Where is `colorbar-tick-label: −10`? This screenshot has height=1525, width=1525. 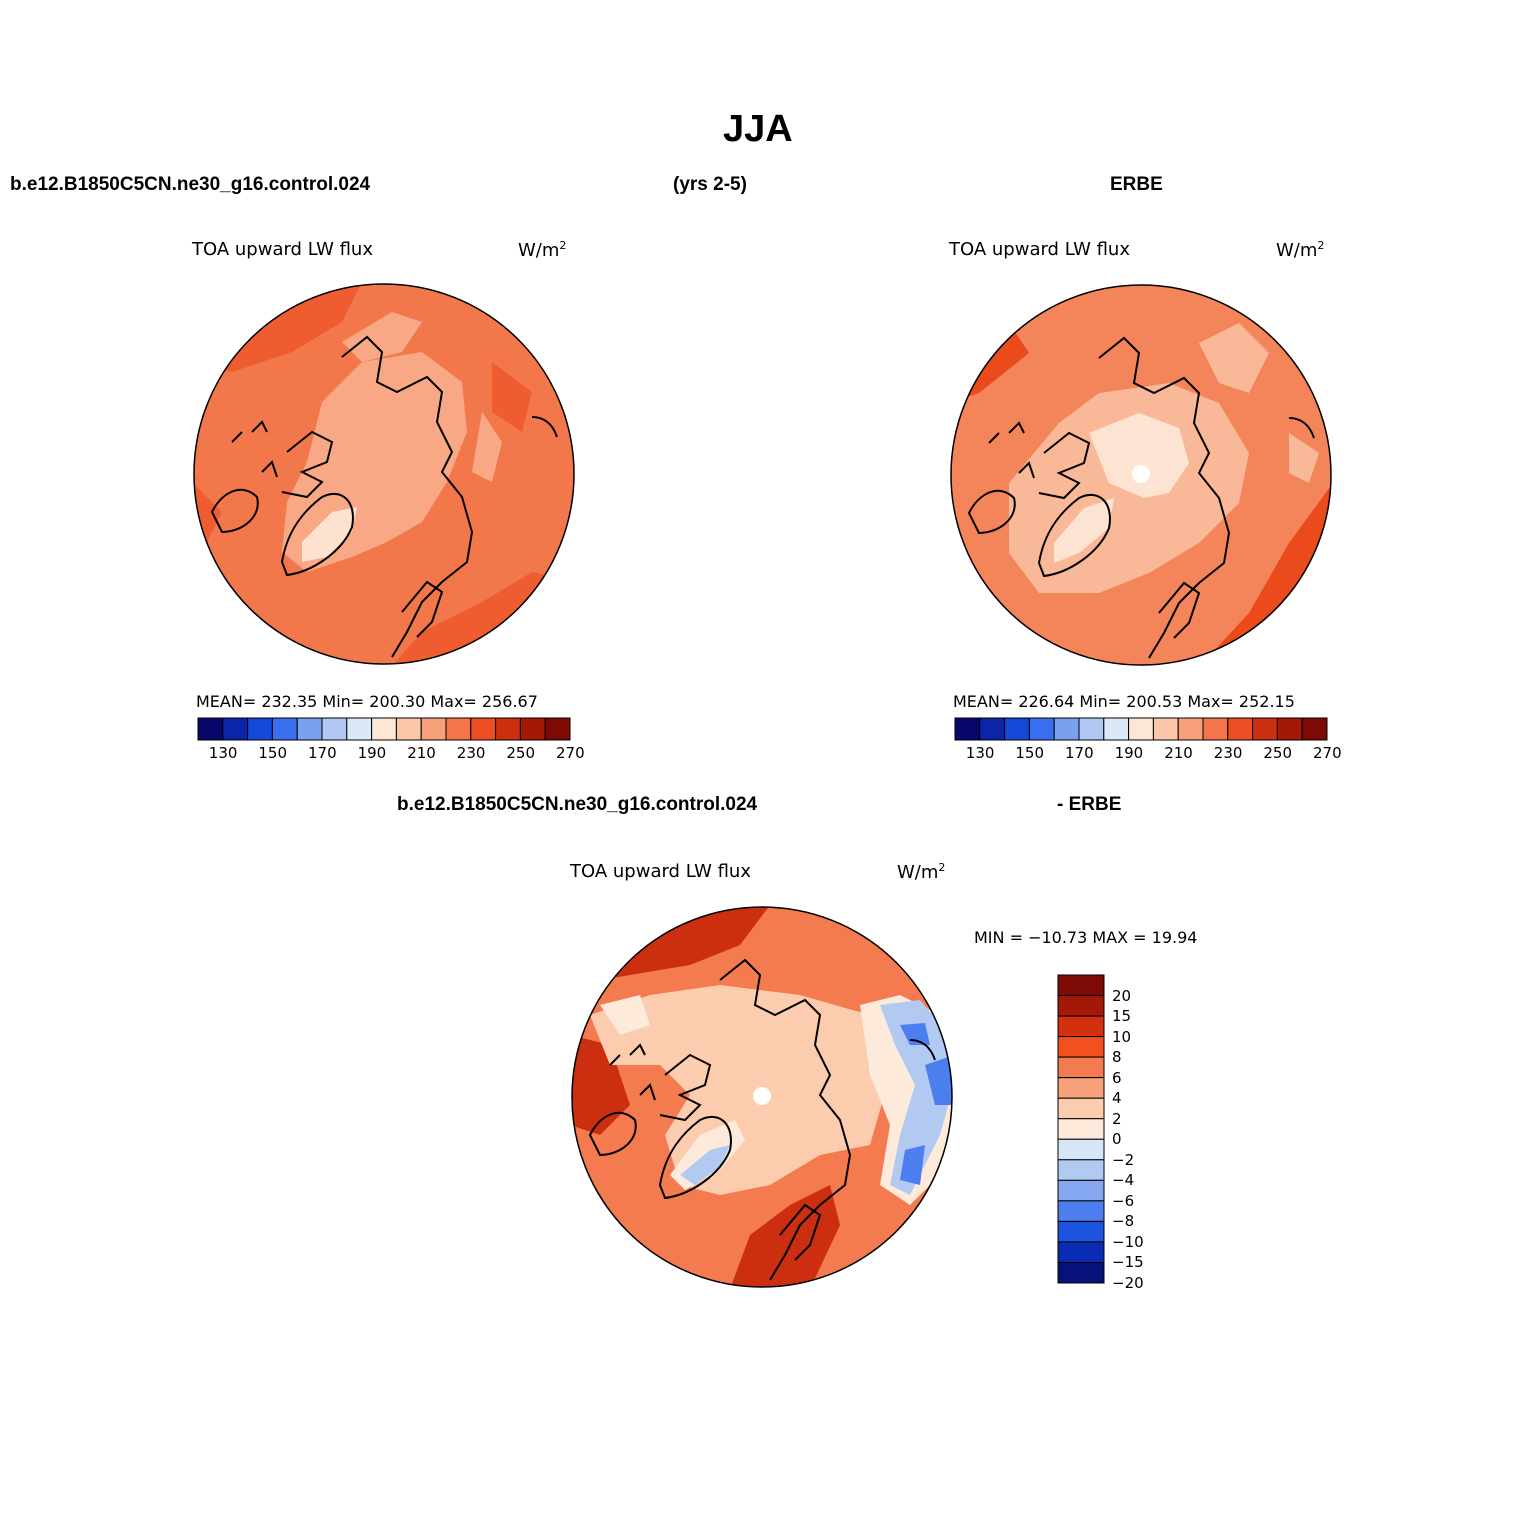 colorbar-tick-label: −10 is located at coordinates (1128, 1241).